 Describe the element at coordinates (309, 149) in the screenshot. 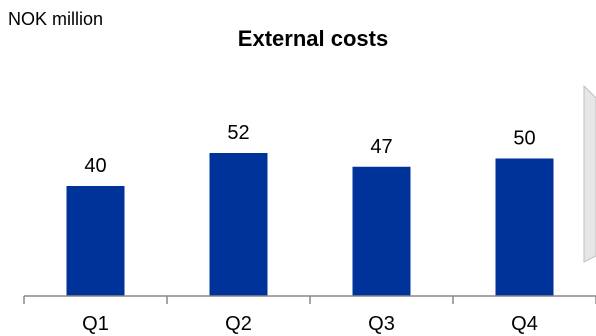

I see `data-label-group: 40 52 47 50` at that location.